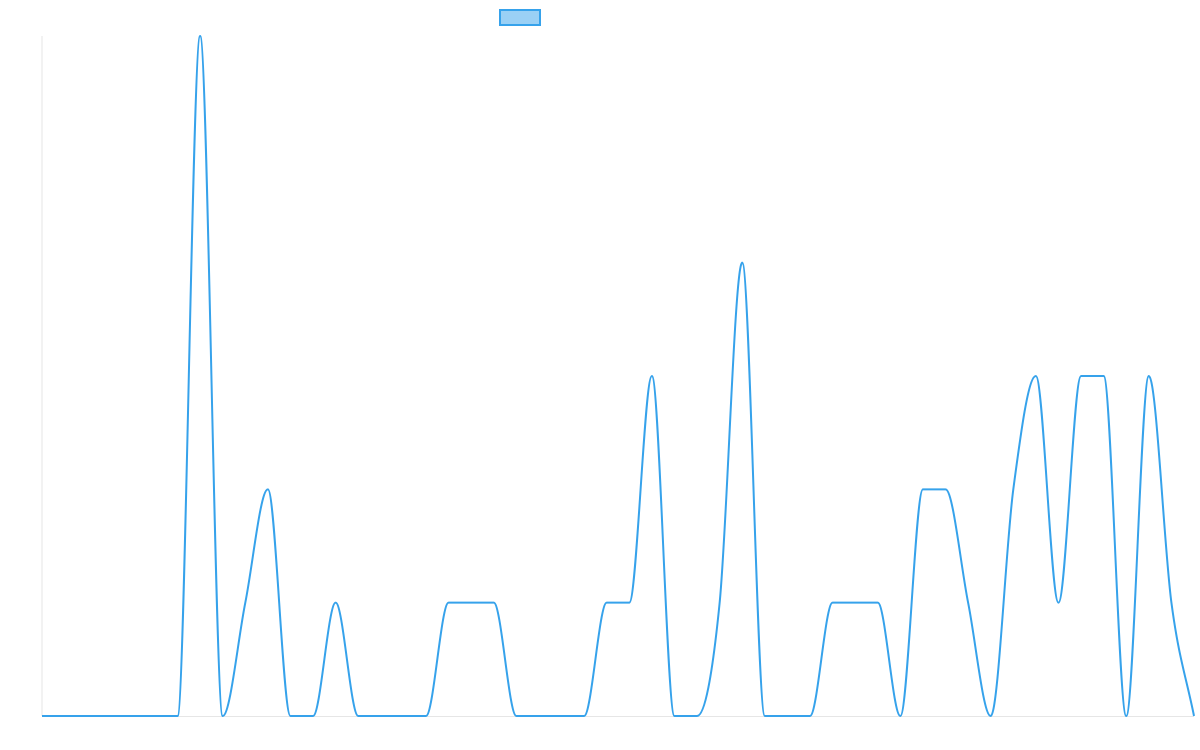  What do you see at coordinates (520, 17) in the screenshot?
I see `legend-swatch` at bounding box center [520, 17].